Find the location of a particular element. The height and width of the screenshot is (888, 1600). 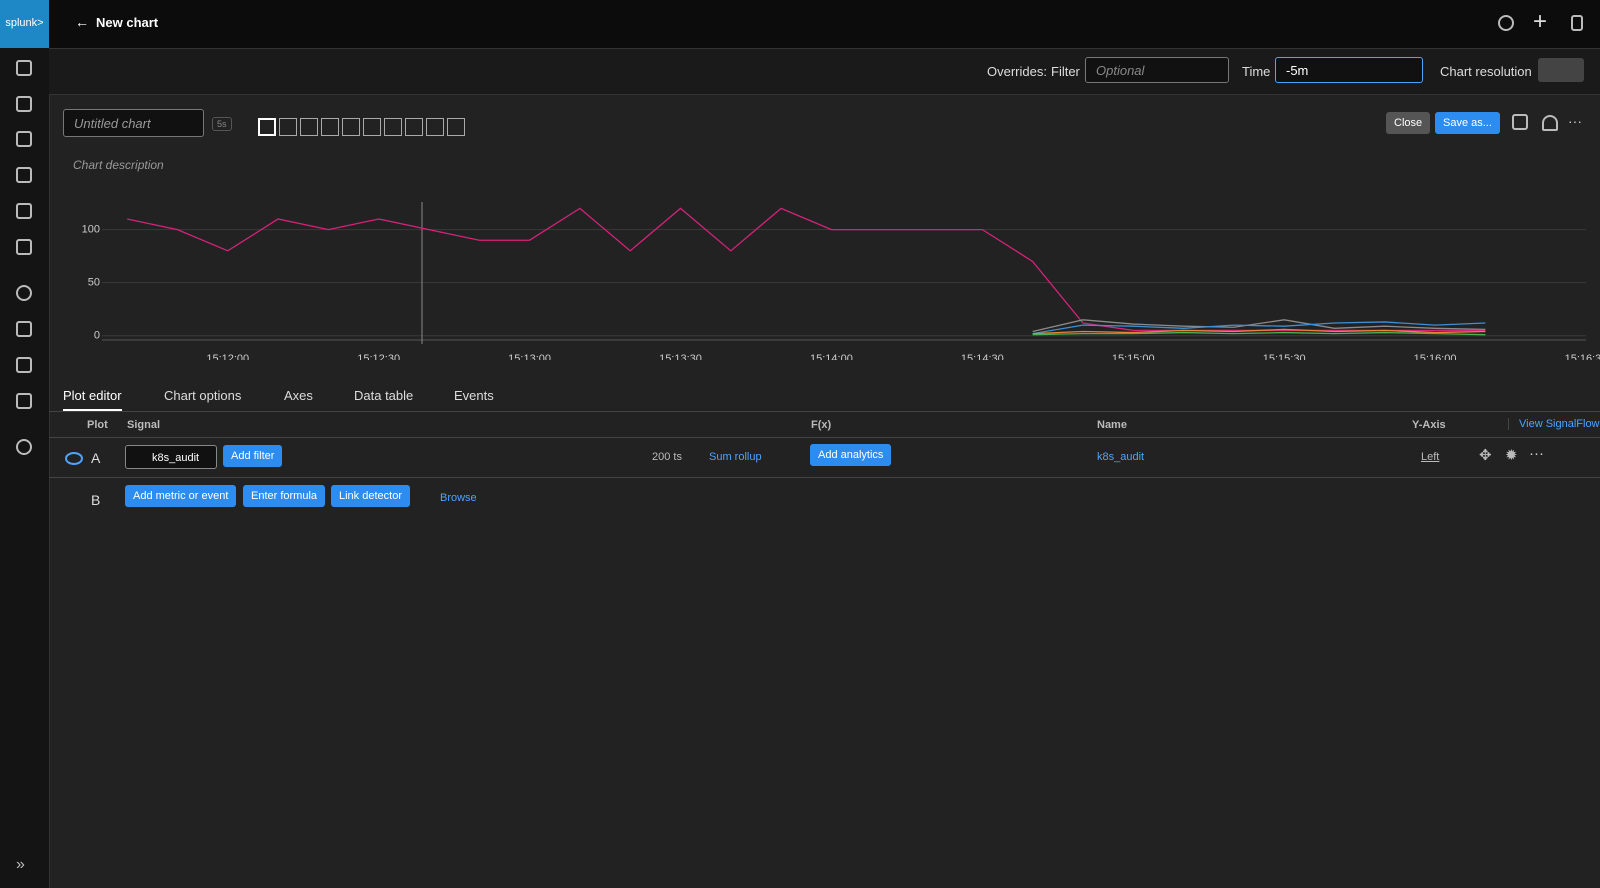

link-detector: Link detector is located at coordinates (370, 496).